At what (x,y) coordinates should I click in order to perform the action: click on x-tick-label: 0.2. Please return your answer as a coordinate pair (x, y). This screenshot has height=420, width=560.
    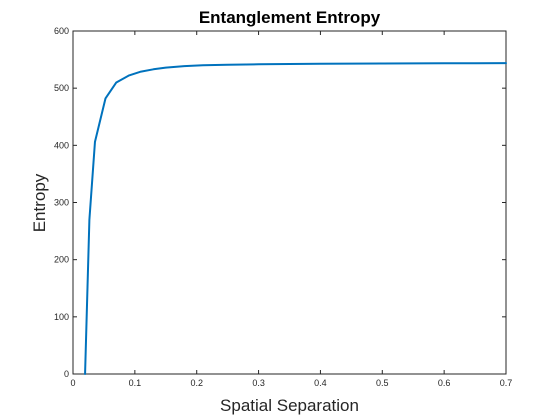
    Looking at the image, I should click on (196, 383).